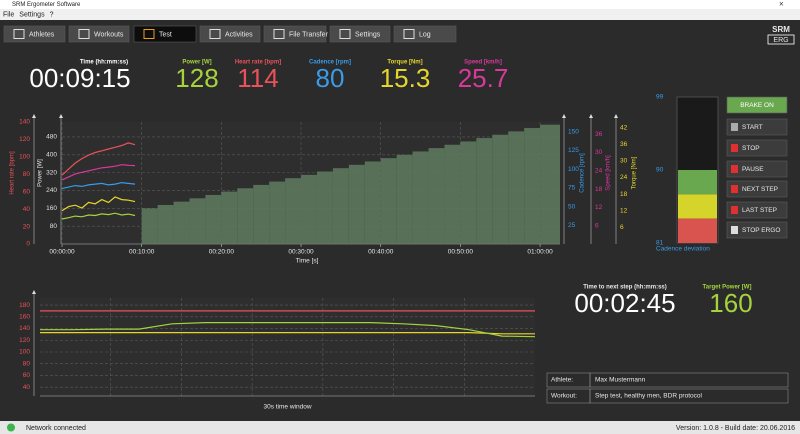 Image resolution: width=800 pixels, height=434 pixels. I want to click on tab-label: Athletes, so click(42, 34).